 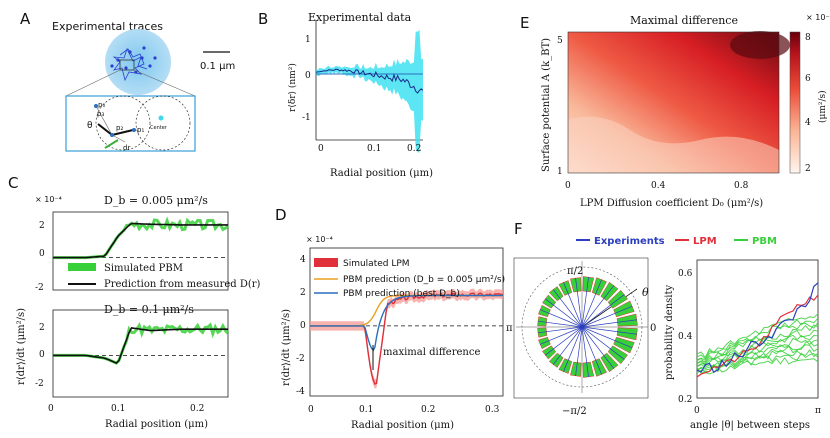 I want to click on panel-e-xlabel: LPM Diffusion coefficient D₀ (μm²/s), so click(x=671, y=203).